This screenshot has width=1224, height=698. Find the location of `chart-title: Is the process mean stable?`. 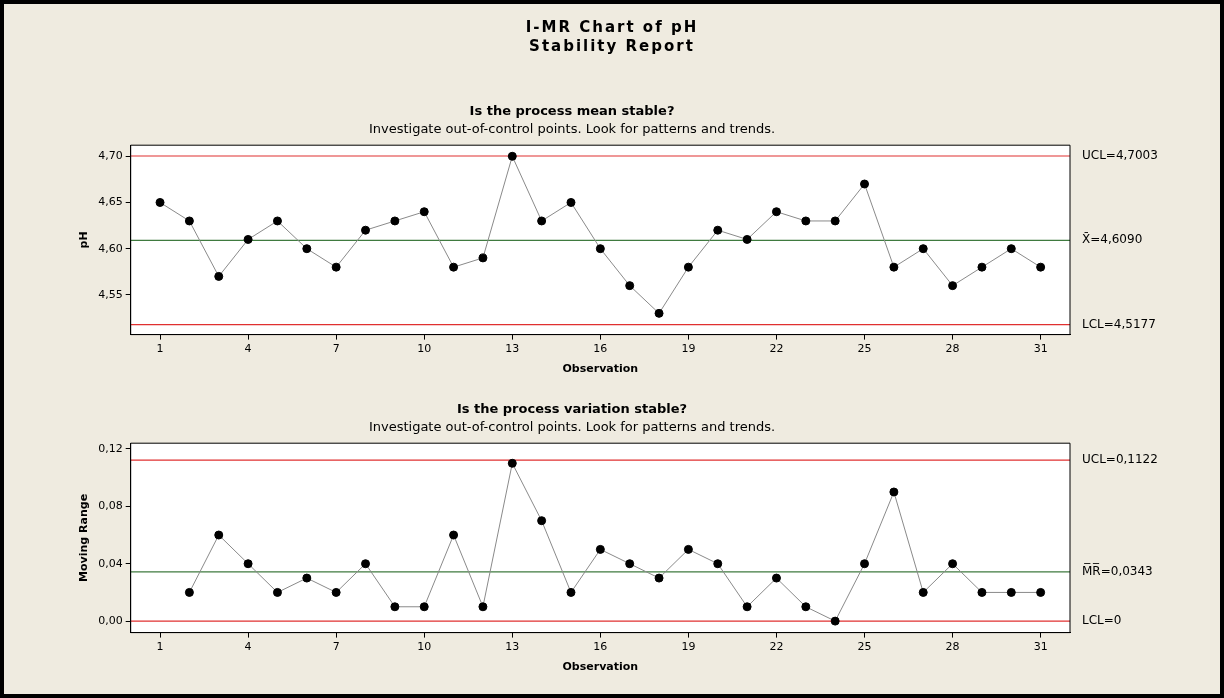

chart-title: Is the process mean stable? is located at coordinates (572, 111).